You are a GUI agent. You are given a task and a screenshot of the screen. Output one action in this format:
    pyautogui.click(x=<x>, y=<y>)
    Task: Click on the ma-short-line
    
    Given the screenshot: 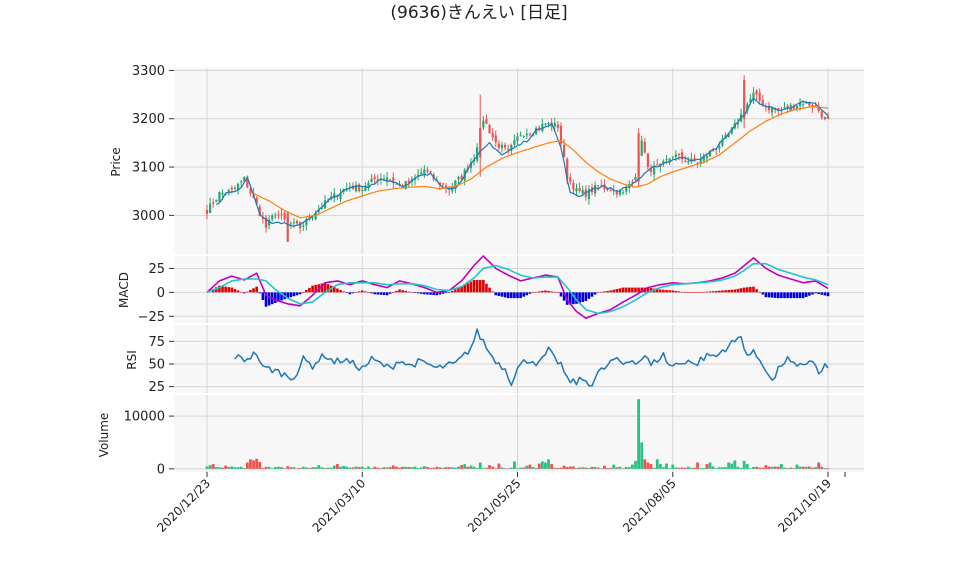 What is the action you would take?
    pyautogui.click(x=522, y=162)
    